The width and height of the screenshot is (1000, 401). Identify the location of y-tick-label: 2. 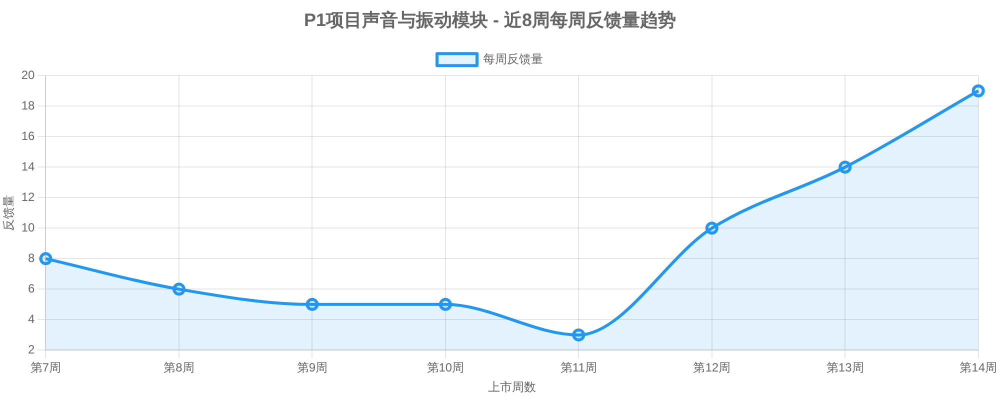
(32, 349).